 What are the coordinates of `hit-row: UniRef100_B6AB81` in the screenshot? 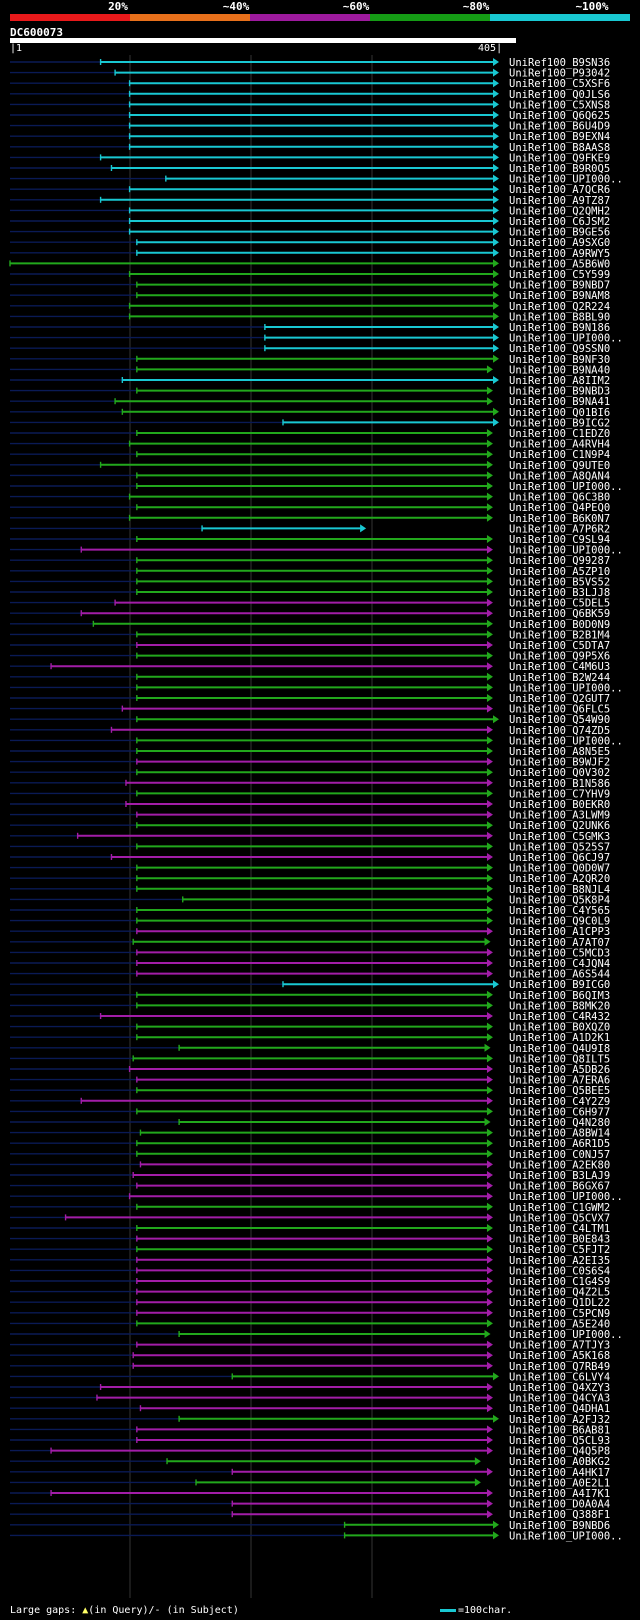 It's located at (310, 1430).